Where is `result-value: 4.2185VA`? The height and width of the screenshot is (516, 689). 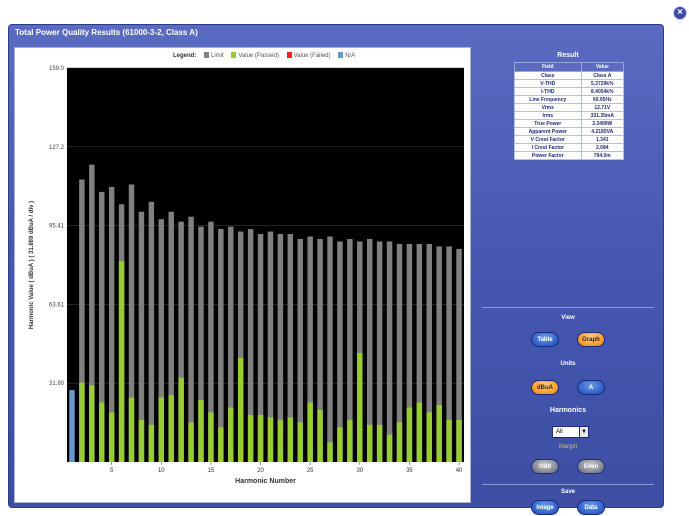
result-value: 4.2185VA is located at coordinates (602, 131).